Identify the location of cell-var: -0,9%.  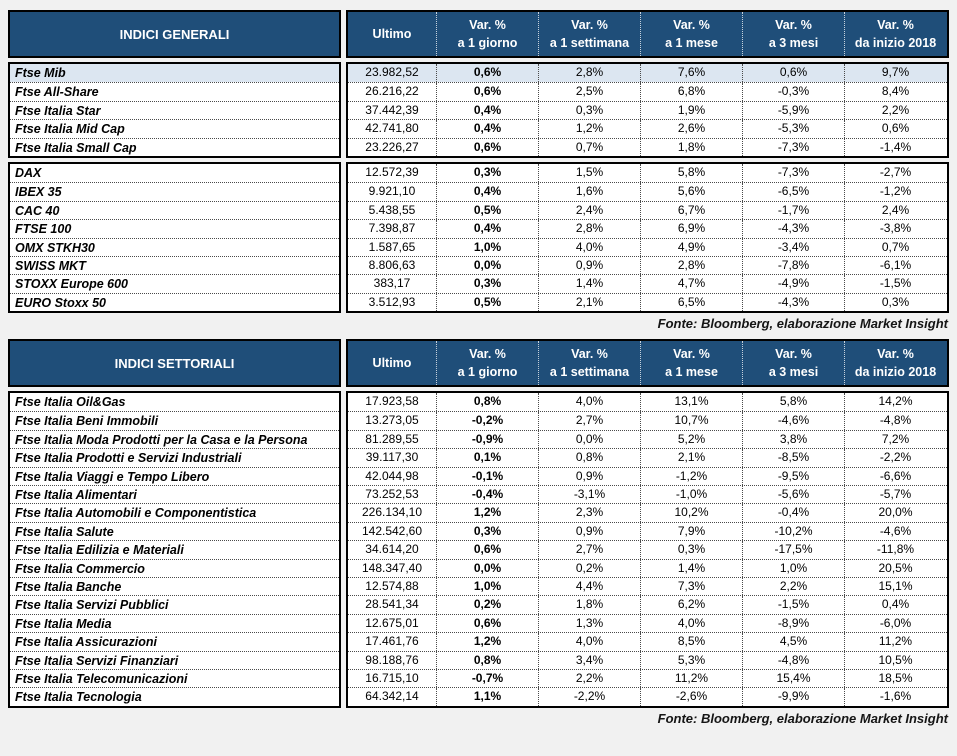
(487, 439).